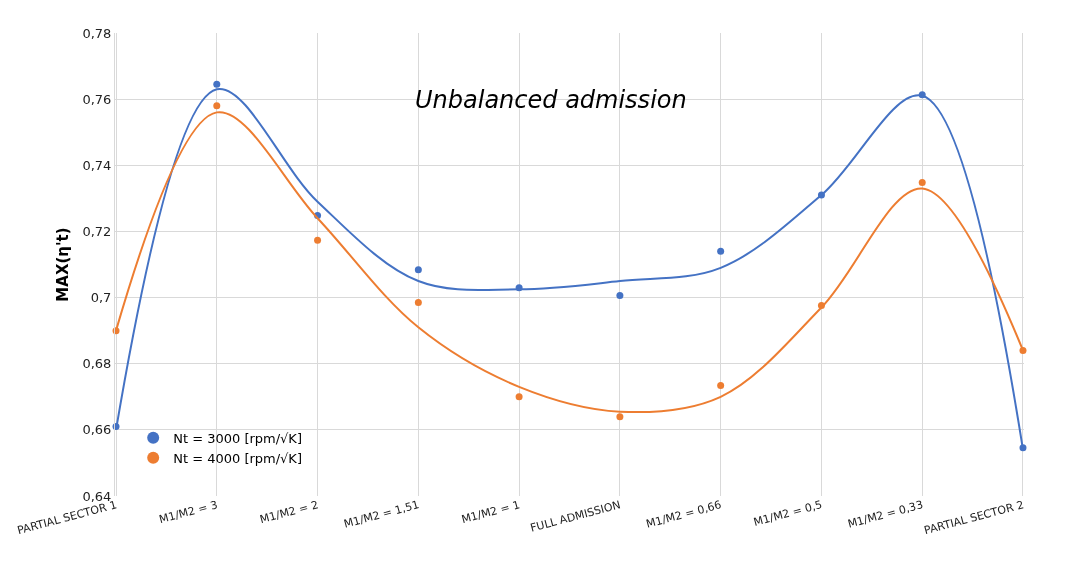 This screenshot has width=1082, height=566. What do you see at coordinates (683, 514) in the screenshot?
I see `x-tick-label: M1/M2 = 0,66` at bounding box center [683, 514].